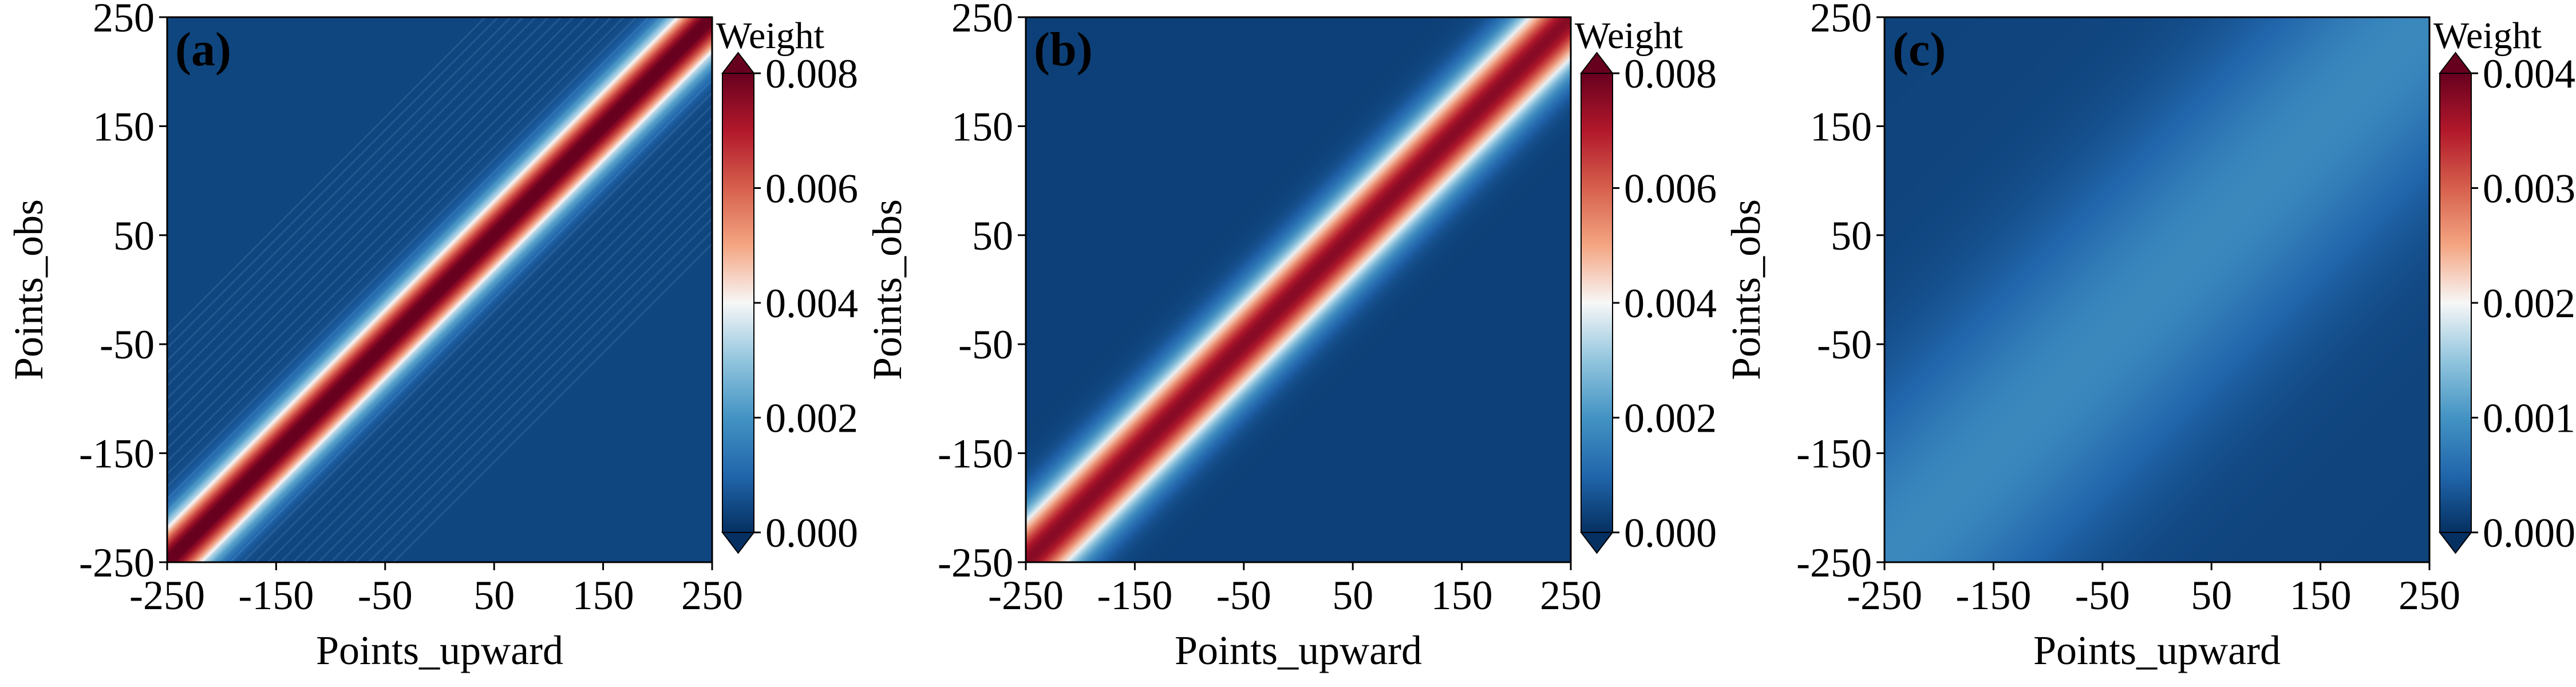 This screenshot has height=687, width=2576. I want to click on panel-label: (a), so click(203, 50).